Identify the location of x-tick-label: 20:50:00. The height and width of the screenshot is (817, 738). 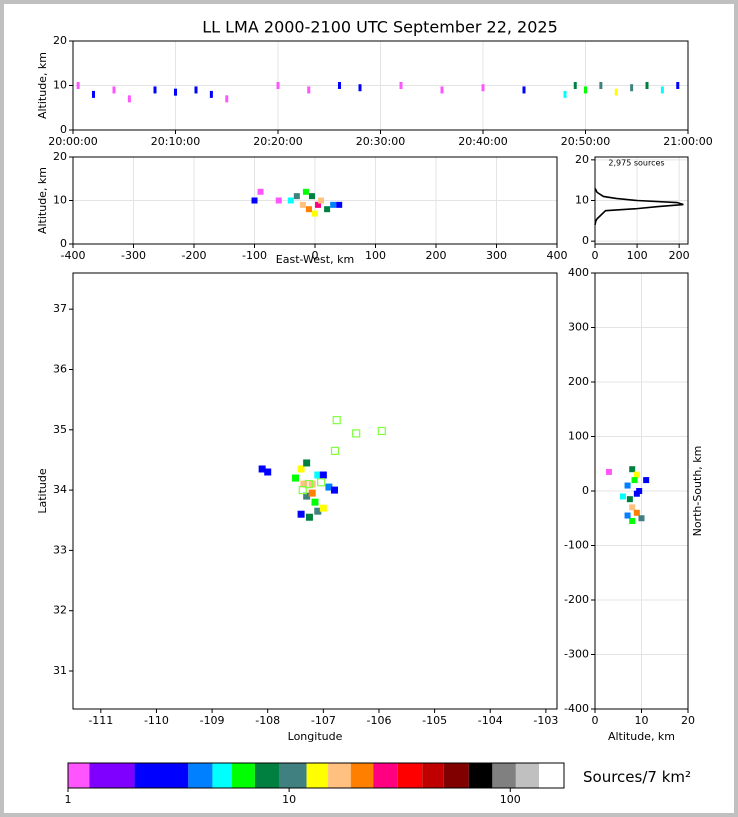
(585, 141).